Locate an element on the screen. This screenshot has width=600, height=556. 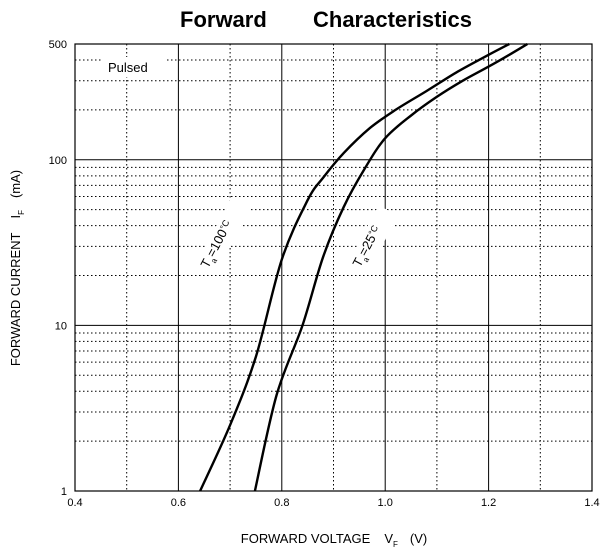
x-tick-label: 0.4 is located at coordinates (74, 503).